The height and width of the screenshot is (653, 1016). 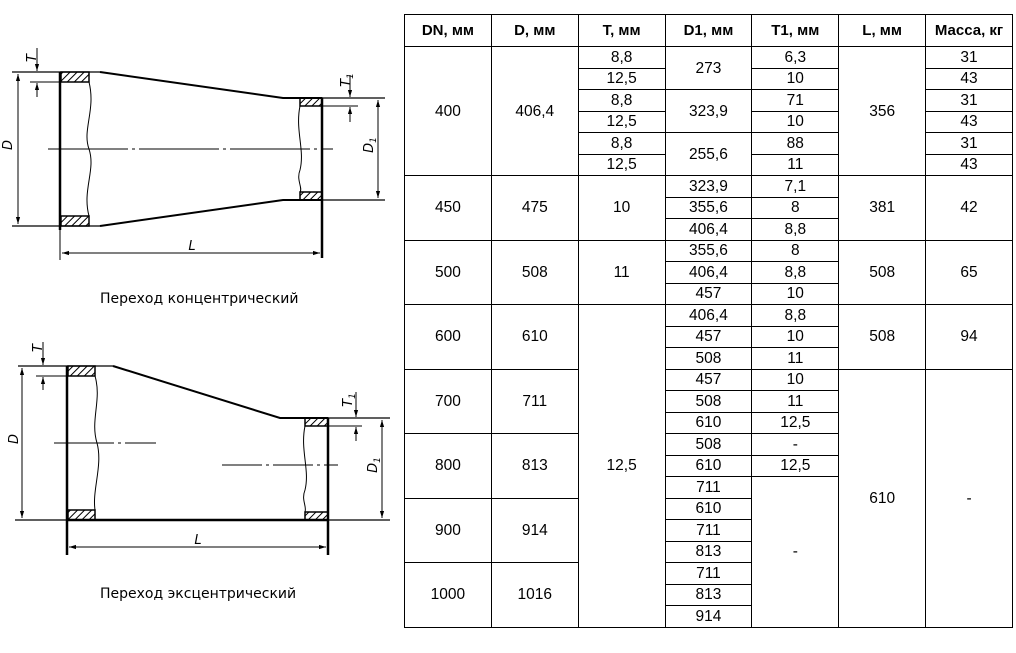 I want to click on table-cell: 914, so click(x=708, y=616).